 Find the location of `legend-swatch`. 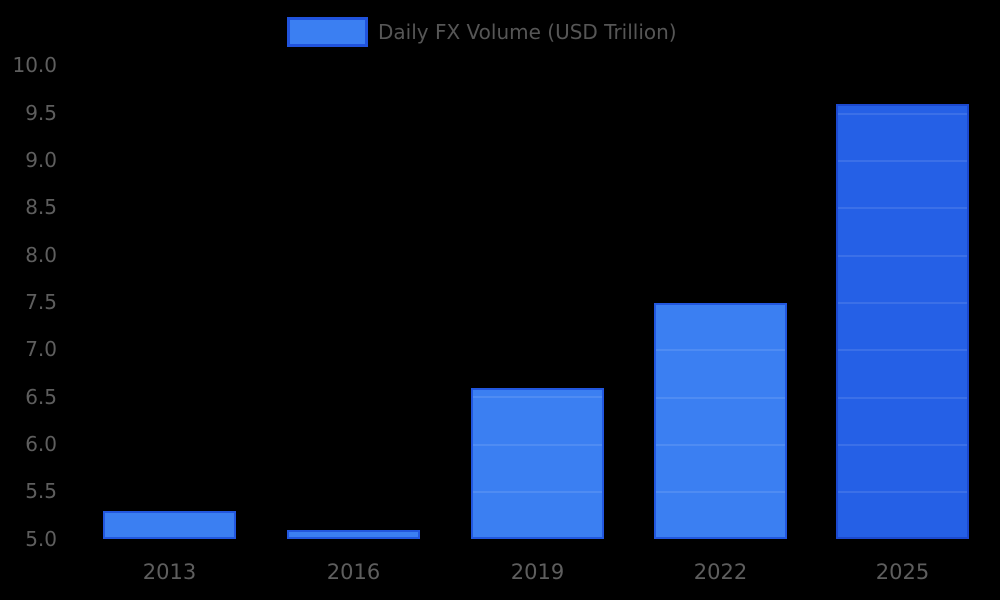

legend-swatch is located at coordinates (327, 32).